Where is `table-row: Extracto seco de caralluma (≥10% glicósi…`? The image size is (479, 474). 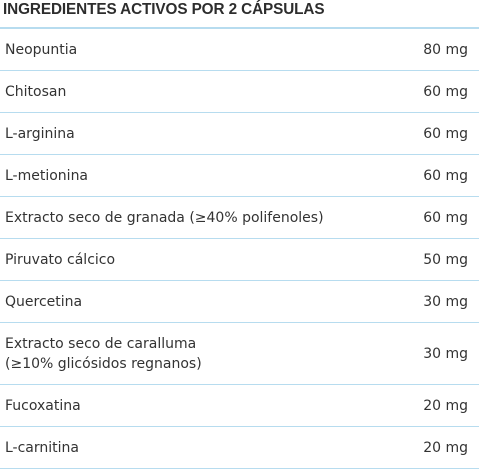 table-row: Extracto seco de caralluma (≥10% glicósi… is located at coordinates (239, 354).